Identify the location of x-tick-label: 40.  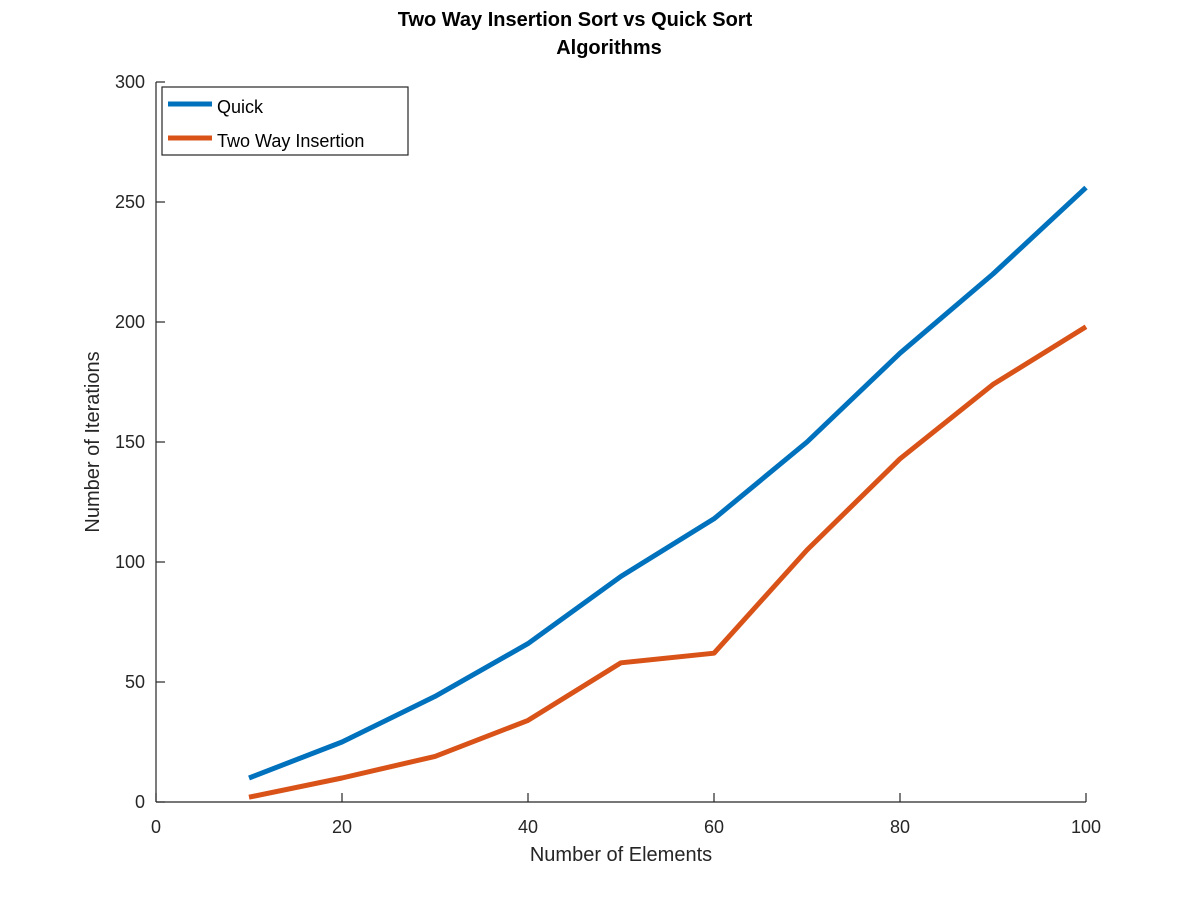
(528, 827).